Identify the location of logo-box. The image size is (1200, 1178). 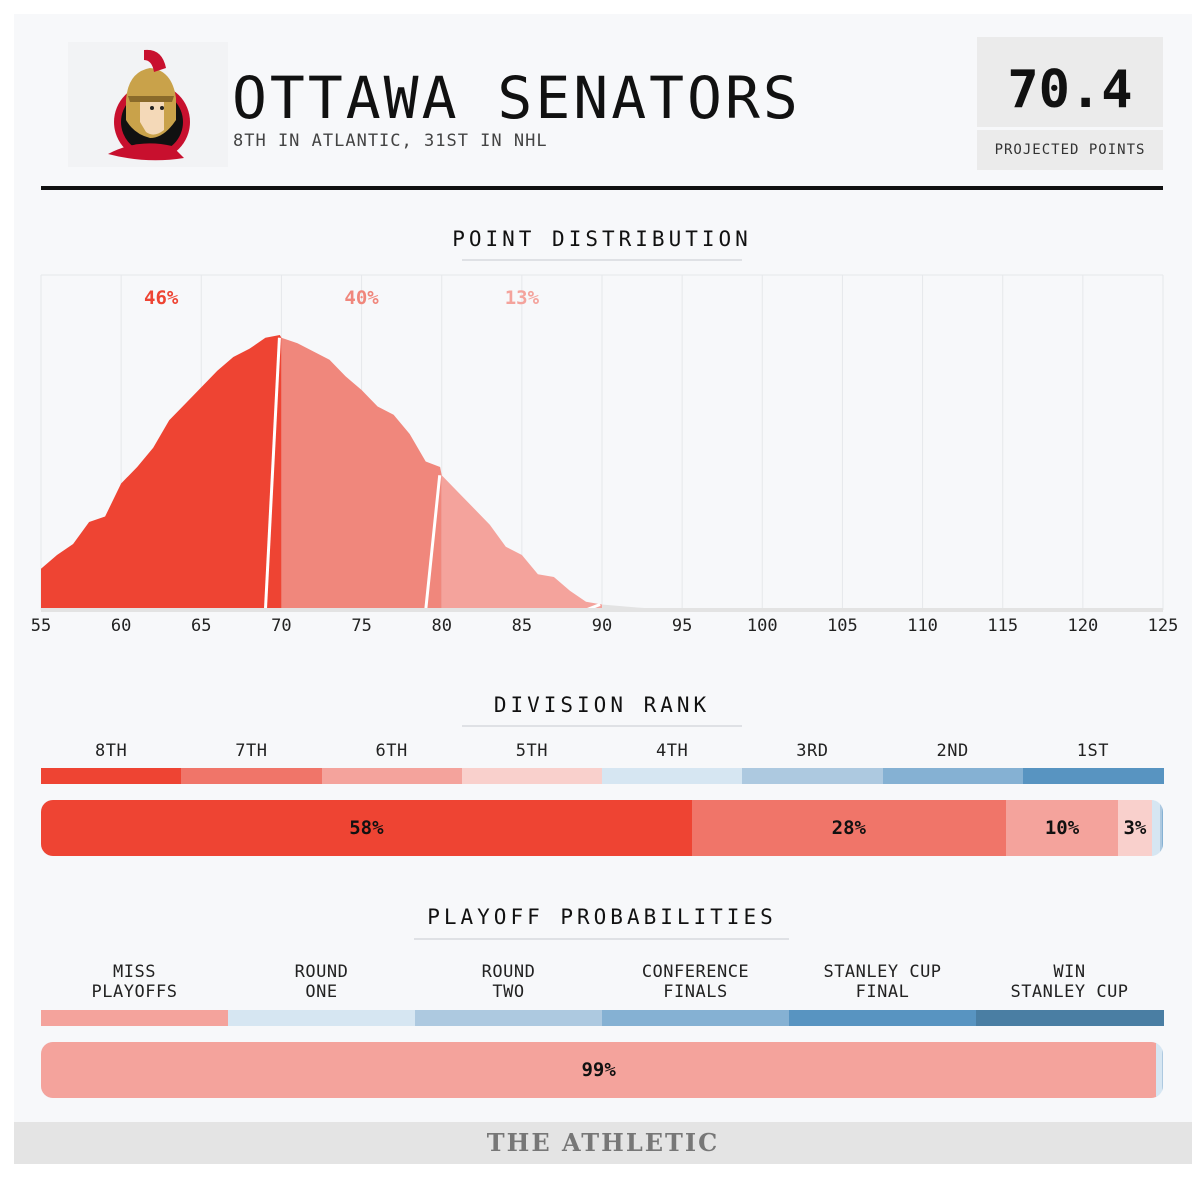
(148, 104).